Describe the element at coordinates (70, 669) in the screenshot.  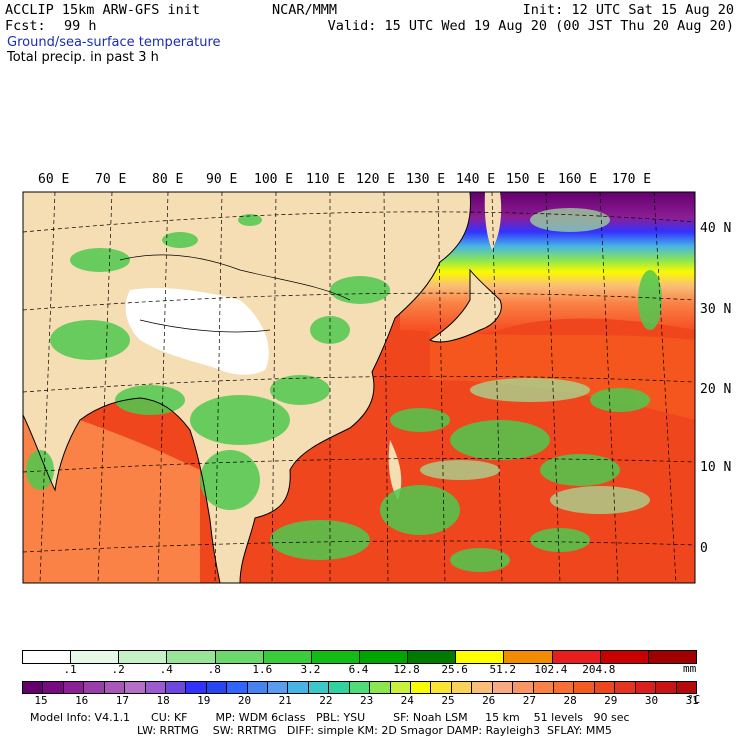
I see `colorbar-tick-label: .1` at that location.